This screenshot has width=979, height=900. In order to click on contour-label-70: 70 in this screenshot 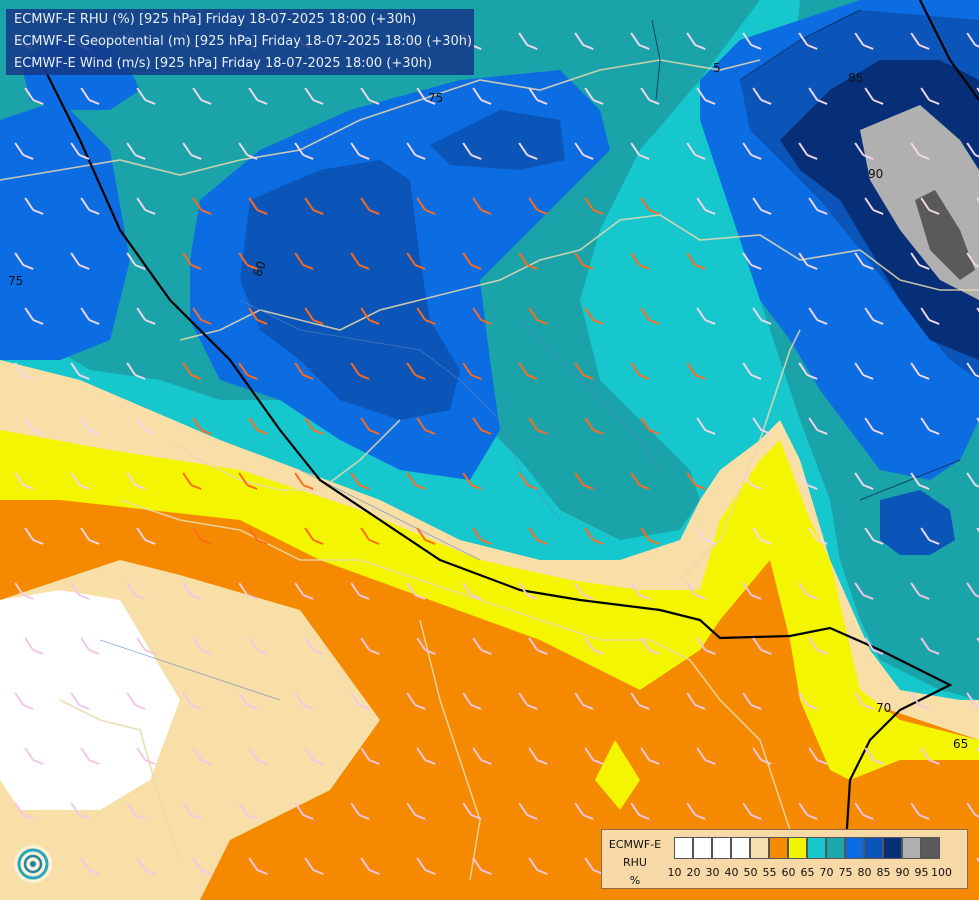, I will do `click(883, 708)`.